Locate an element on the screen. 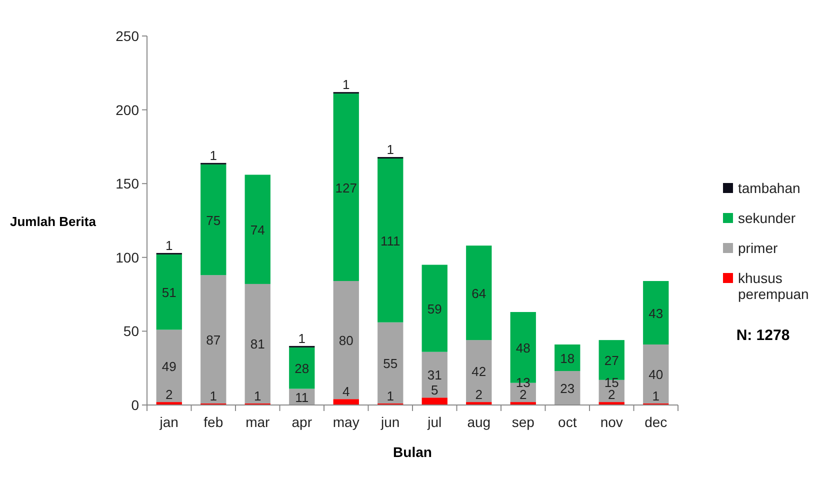 The image size is (819, 484). data-label: 31 is located at coordinates (434, 375).